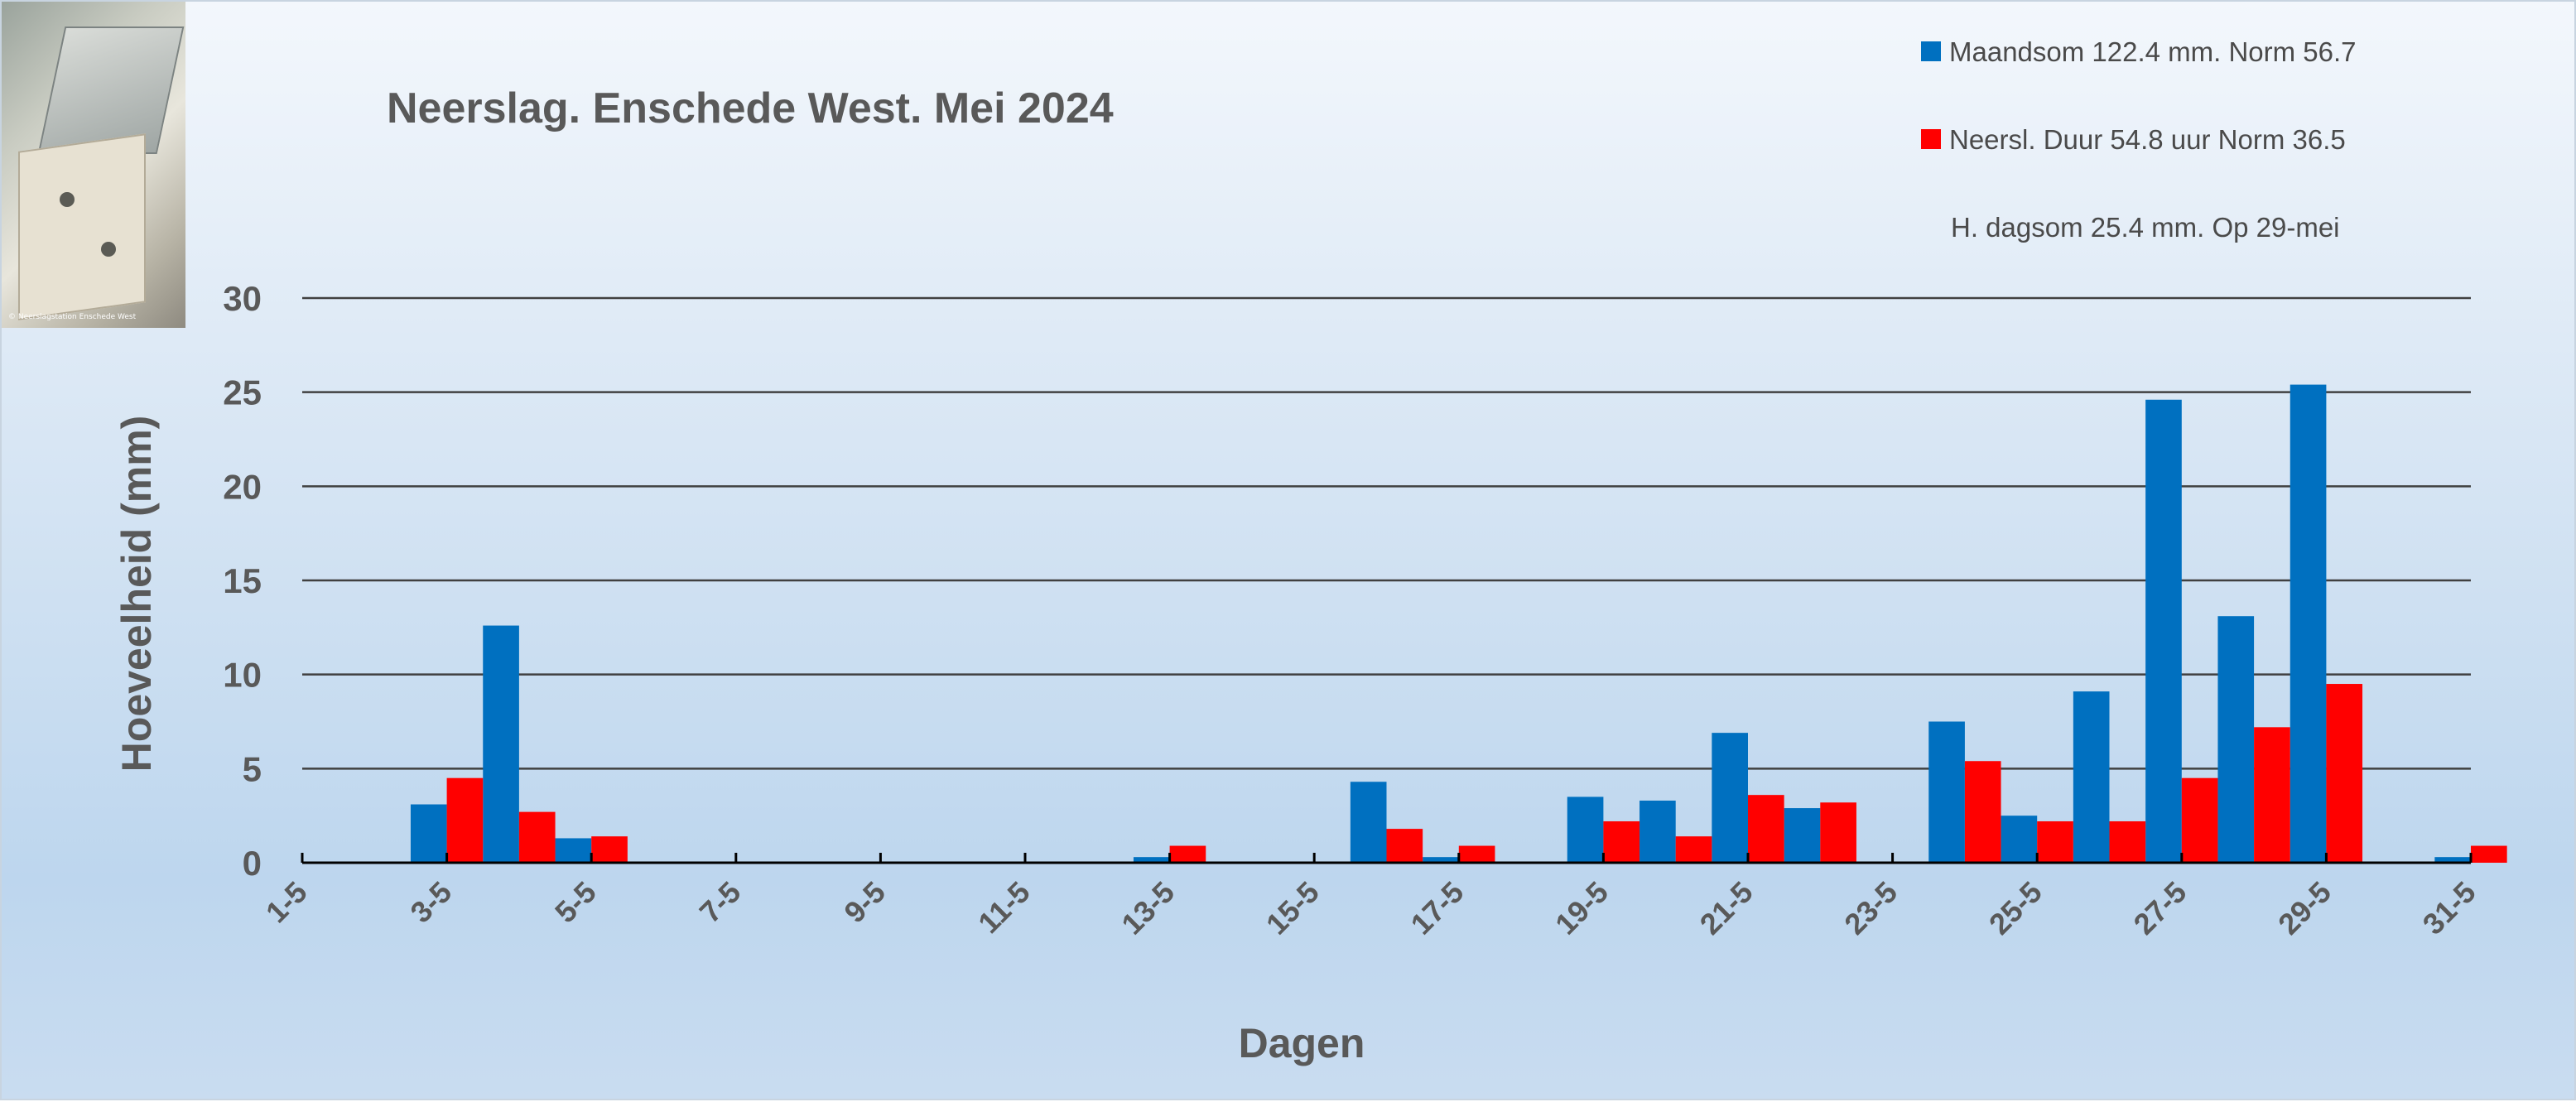 The image size is (2576, 1102). What do you see at coordinates (1870, 908) in the screenshot?
I see `x-tick-label: 23-5` at bounding box center [1870, 908].